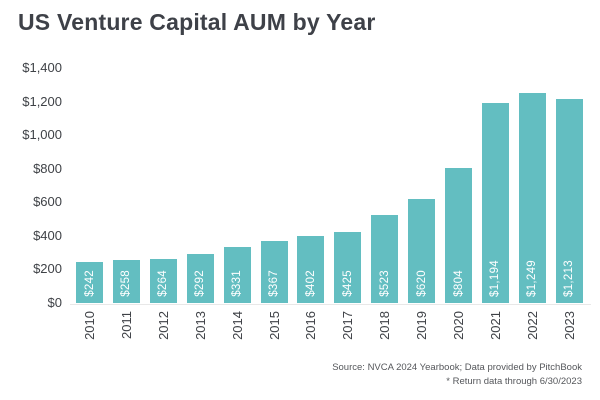 The width and height of the screenshot is (600, 400). I want to click on bar-value-label-2010: $242, so click(89, 283).